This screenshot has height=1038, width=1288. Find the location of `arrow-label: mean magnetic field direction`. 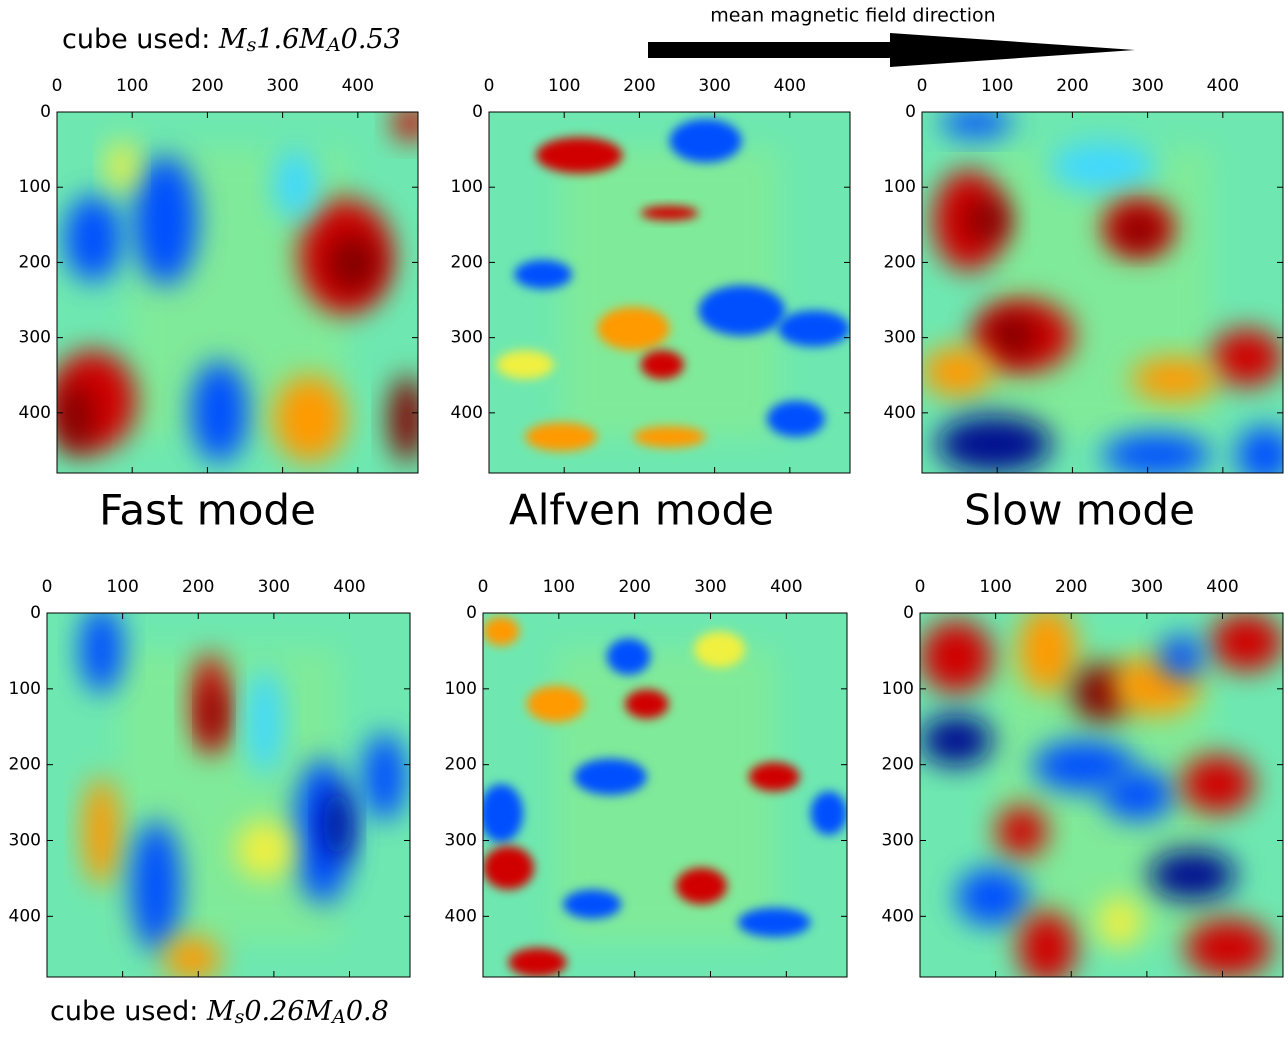

arrow-label: mean magnetic field direction is located at coordinates (852, 16).